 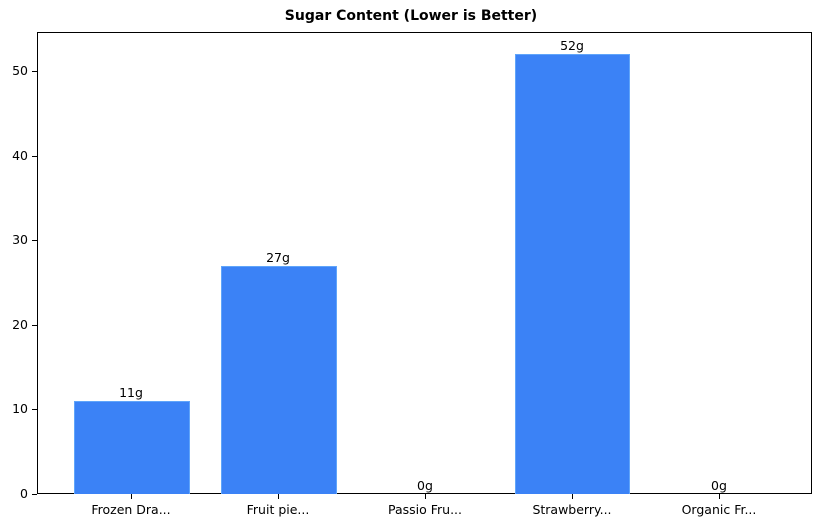 What do you see at coordinates (132, 447) in the screenshot?
I see `bar-frozen-dra` at bounding box center [132, 447].